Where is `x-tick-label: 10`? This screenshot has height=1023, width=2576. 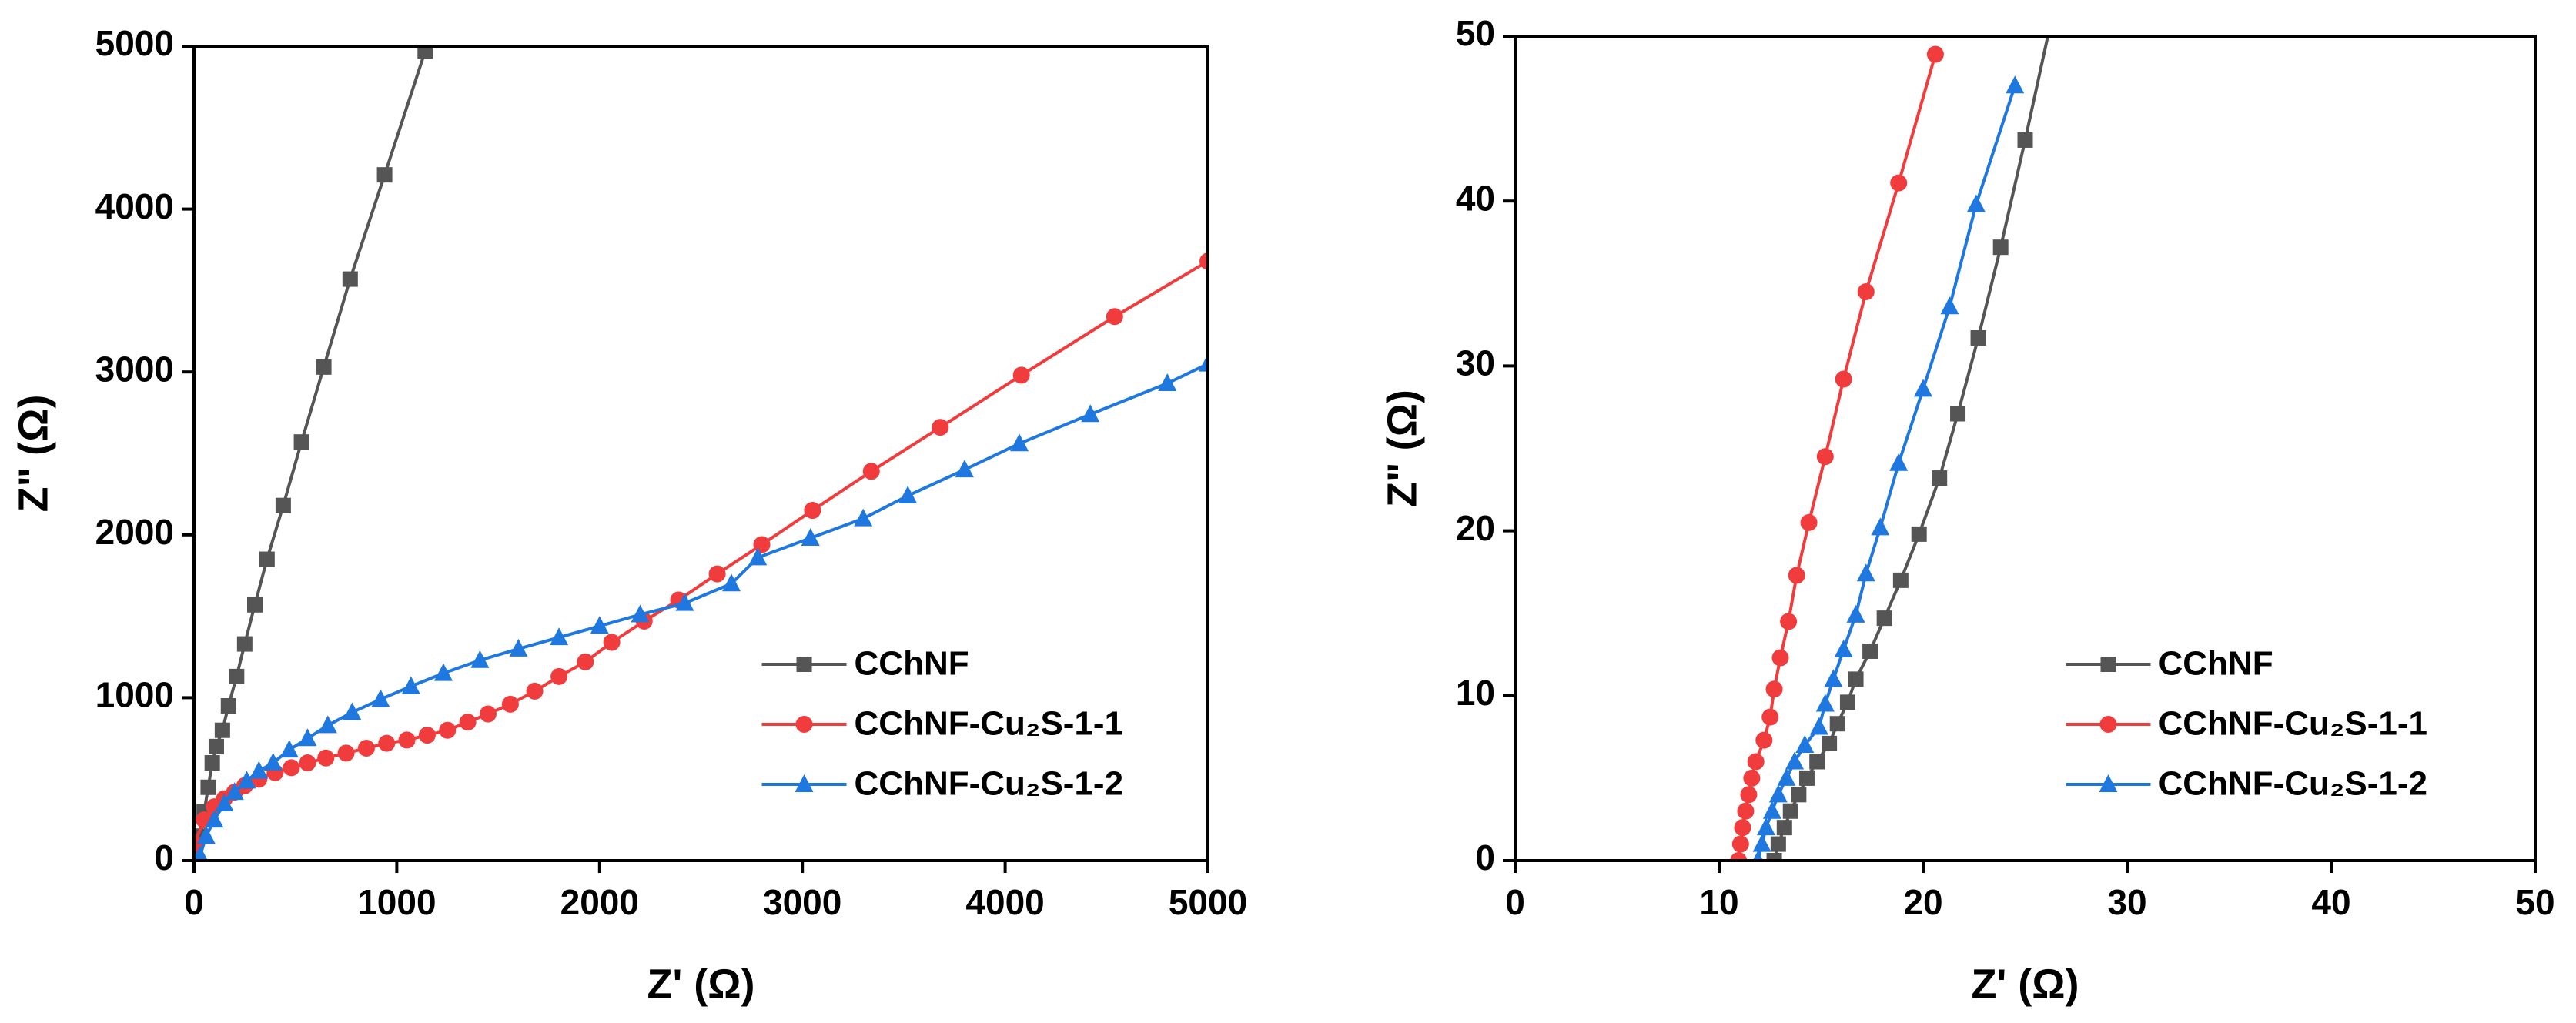 x-tick-label: 10 is located at coordinates (1719, 902).